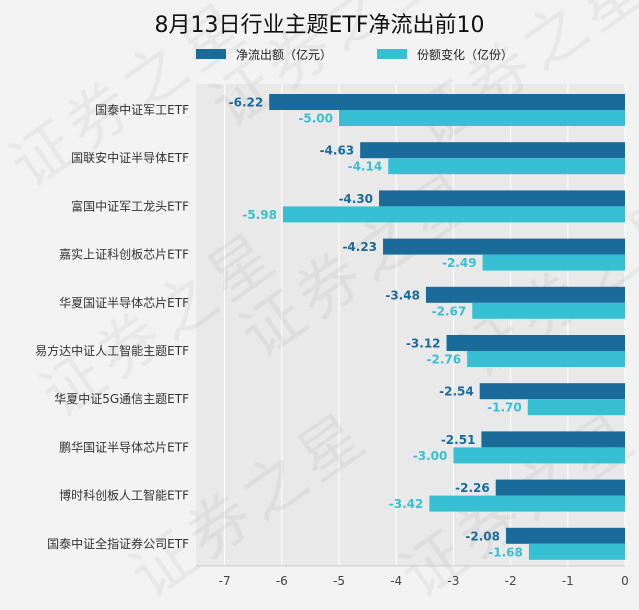 This screenshot has width=639, height=610. Describe the element at coordinates (124, 303) in the screenshot. I see `category-label: 华夏国证半导体芯片ETF` at that location.